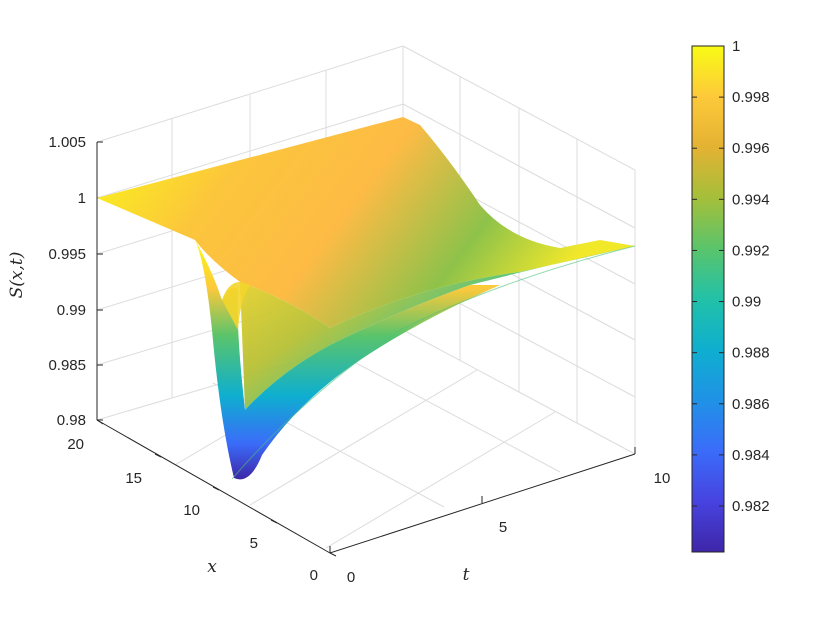  I want to click on colorbar-tick-label: 0.984, so click(751, 455).